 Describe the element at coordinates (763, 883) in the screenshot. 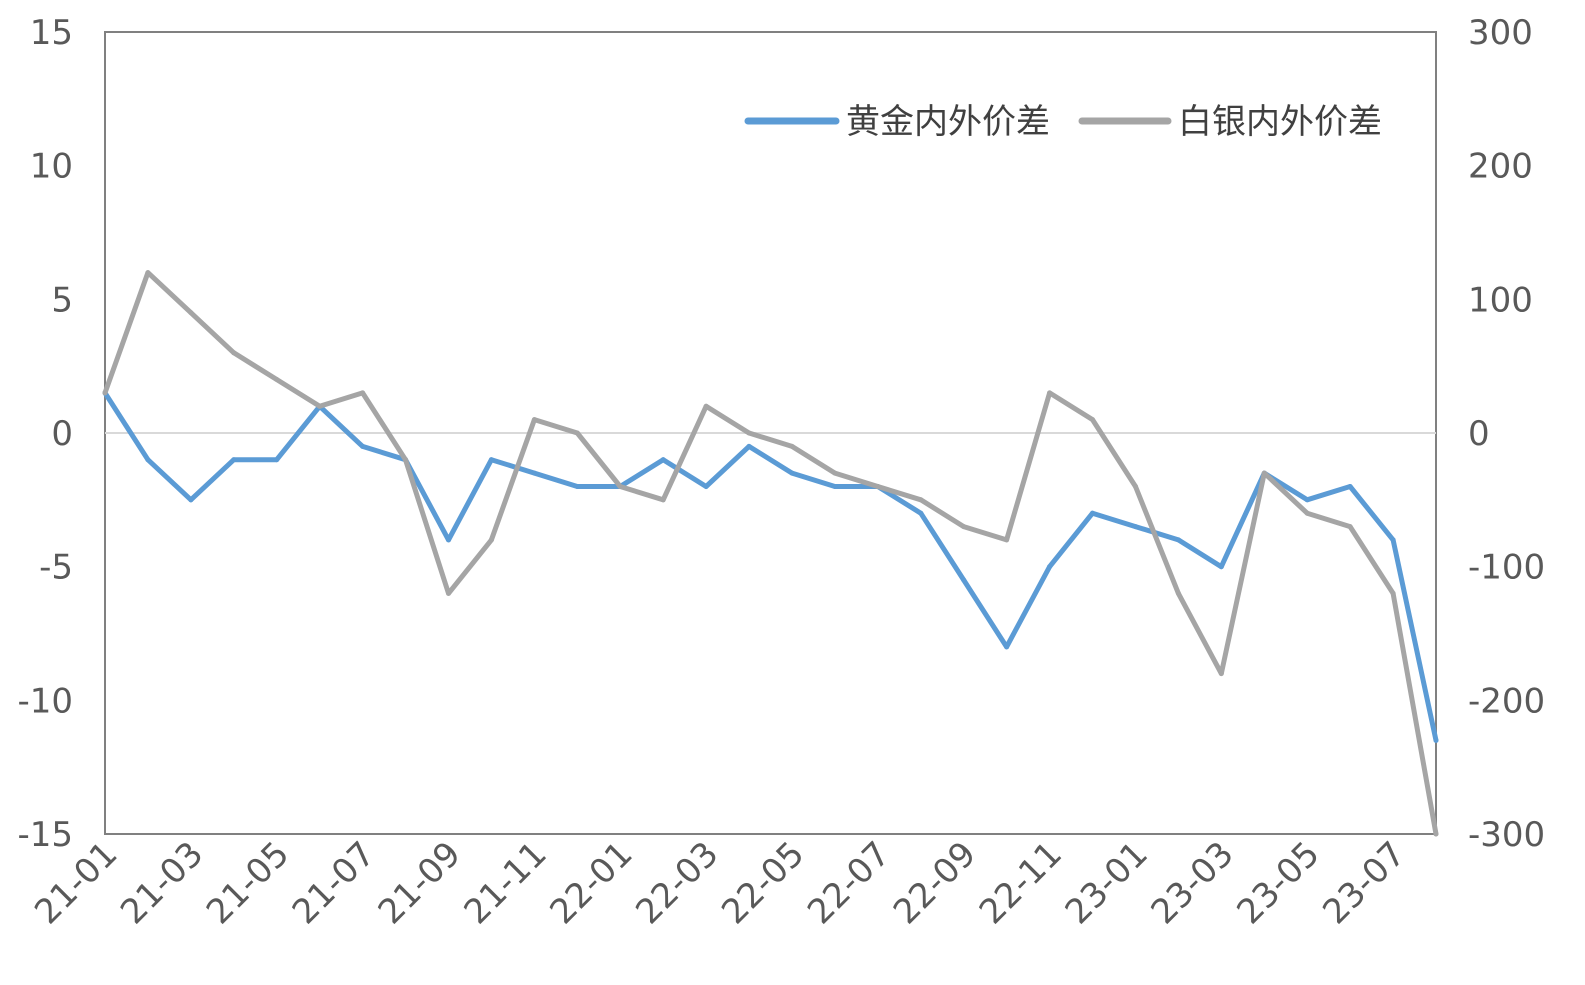

I see `x-tick-label: 22-05` at that location.